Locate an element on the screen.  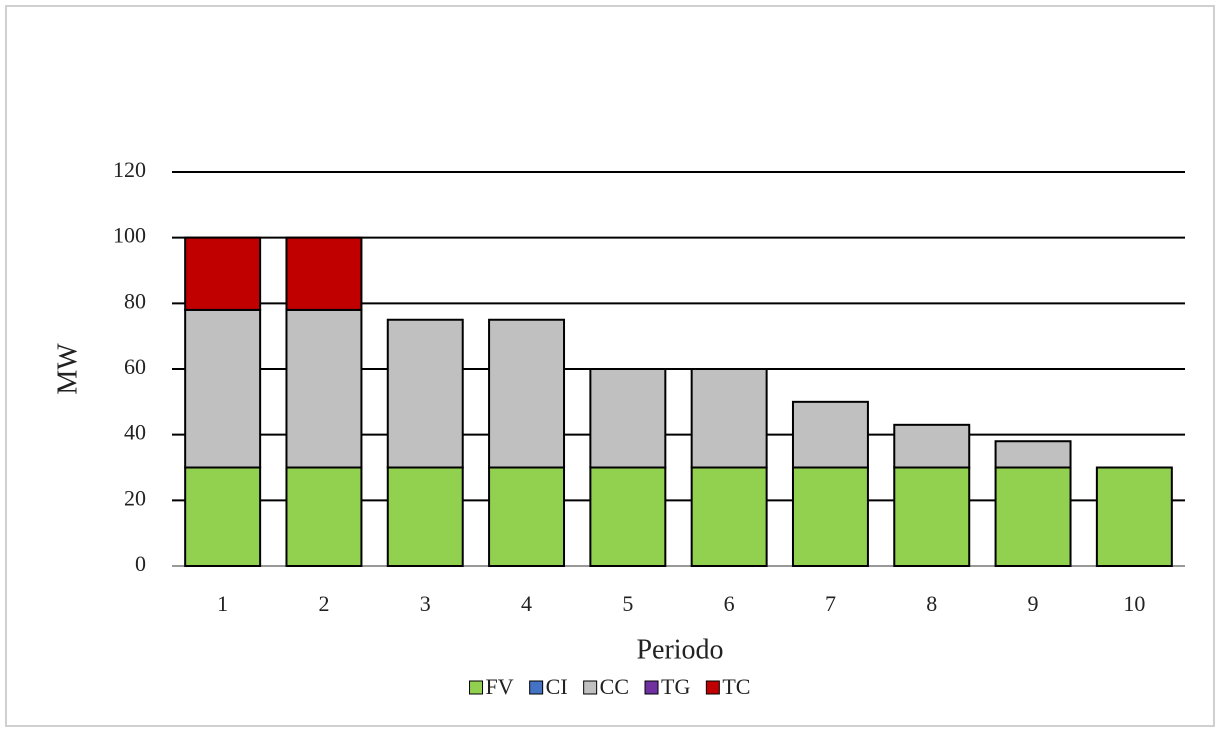
x-tick-label: 10 is located at coordinates (1134, 603).